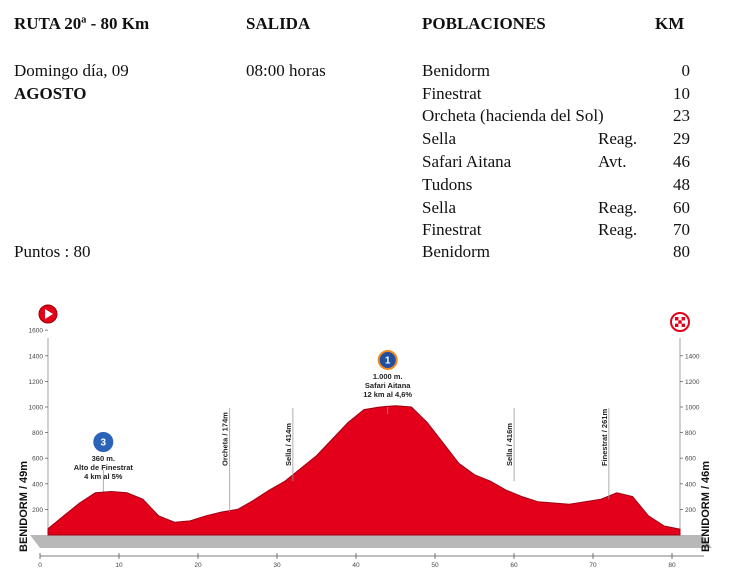 Image resolution: width=739 pixels, height=575 pixels. I want to click on town-km: 10, so click(681, 93).